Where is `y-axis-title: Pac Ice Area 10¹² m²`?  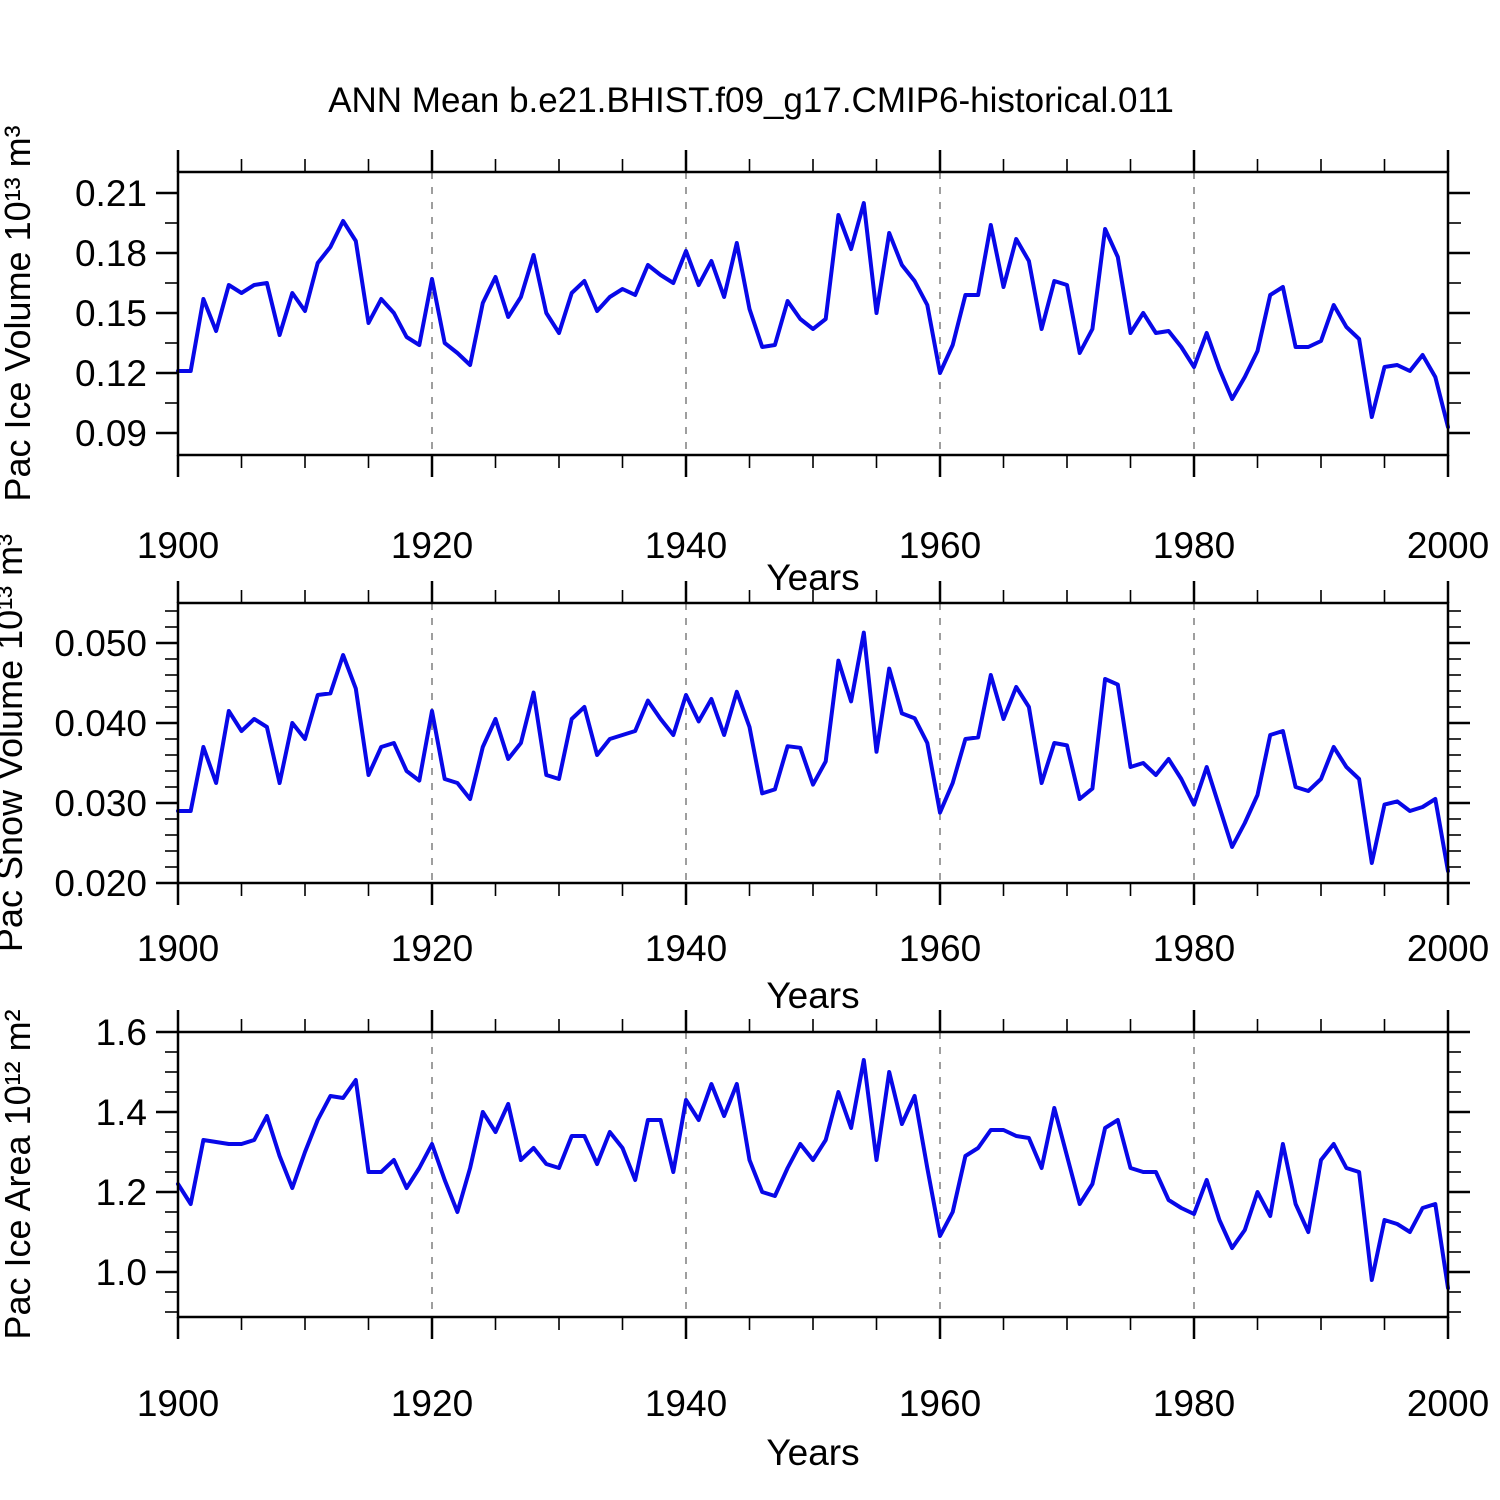 y-axis-title: Pac Ice Area 10¹² m² is located at coordinates (19, 1174).